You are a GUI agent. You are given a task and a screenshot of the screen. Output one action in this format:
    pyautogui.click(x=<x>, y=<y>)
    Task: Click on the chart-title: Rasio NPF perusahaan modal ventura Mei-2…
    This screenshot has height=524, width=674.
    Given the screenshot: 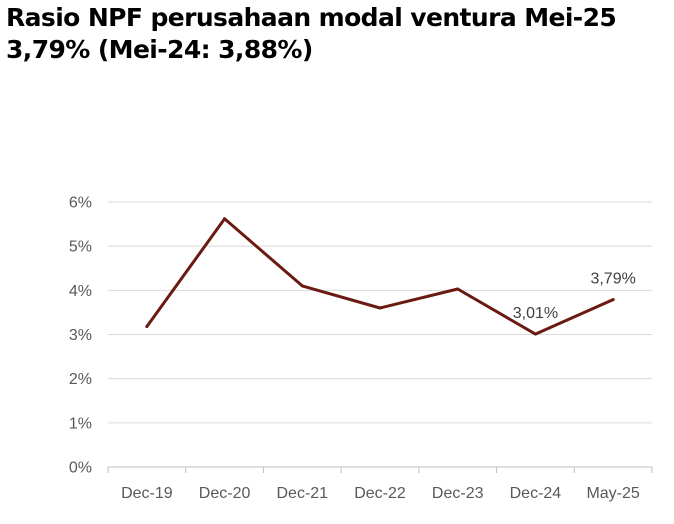 What is the action you would take?
    pyautogui.click(x=338, y=34)
    